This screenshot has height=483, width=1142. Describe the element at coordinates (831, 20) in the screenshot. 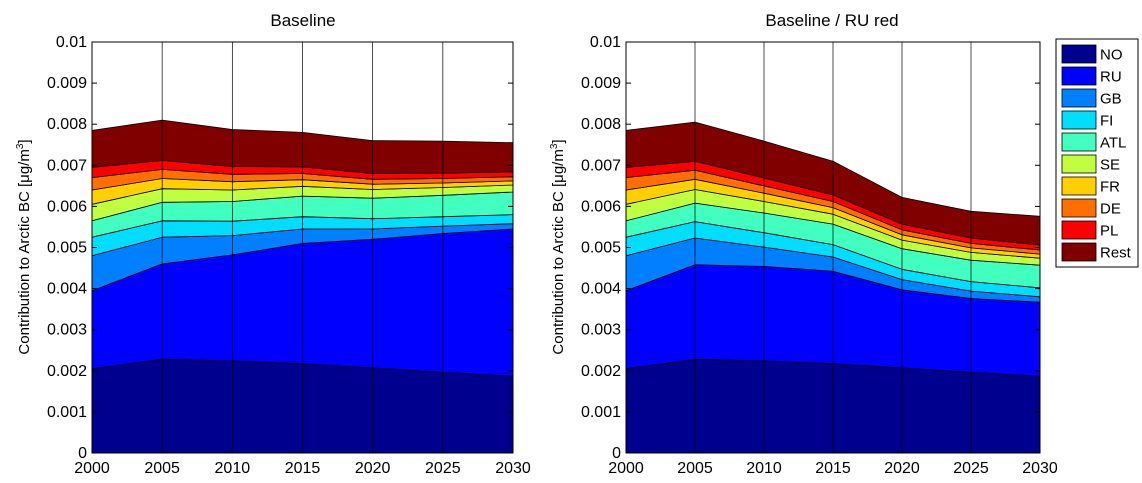

I see `chart-title: Baseline / RU red` at that location.